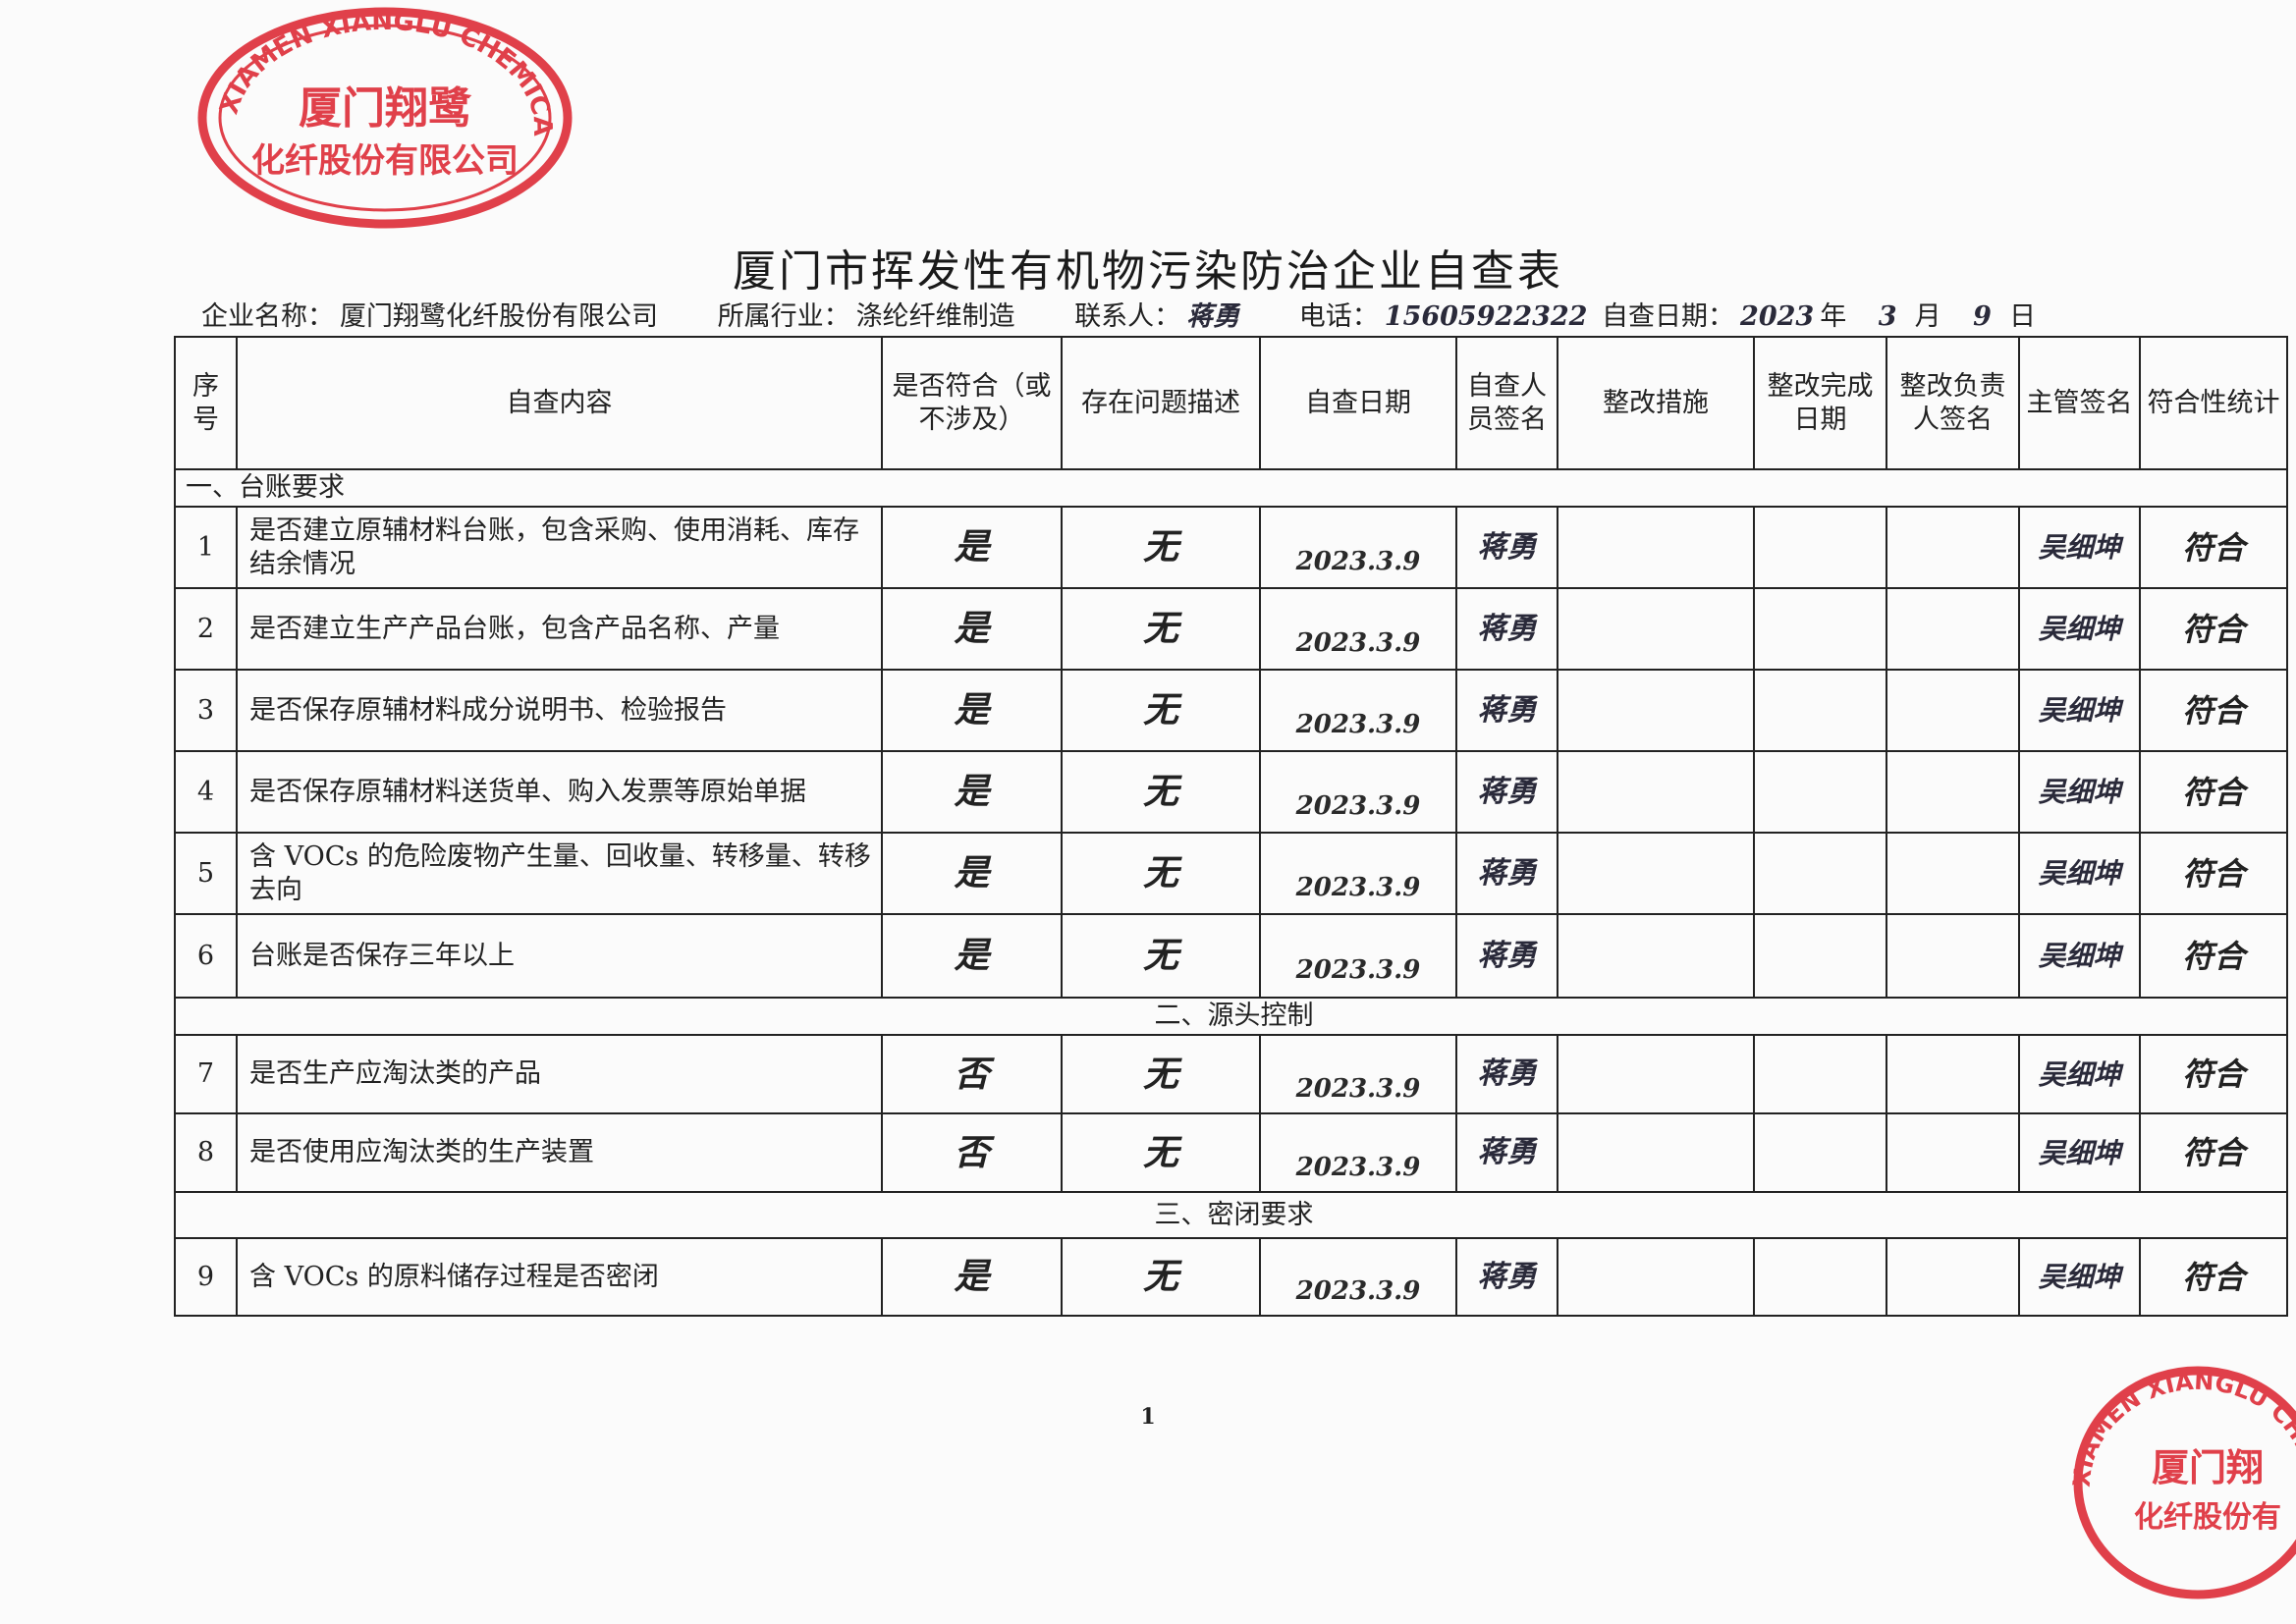 The width and height of the screenshot is (2296, 1624). I want to click on item-content: 含 VOCs 的原料储存过程是否密闭, so click(559, 1277).